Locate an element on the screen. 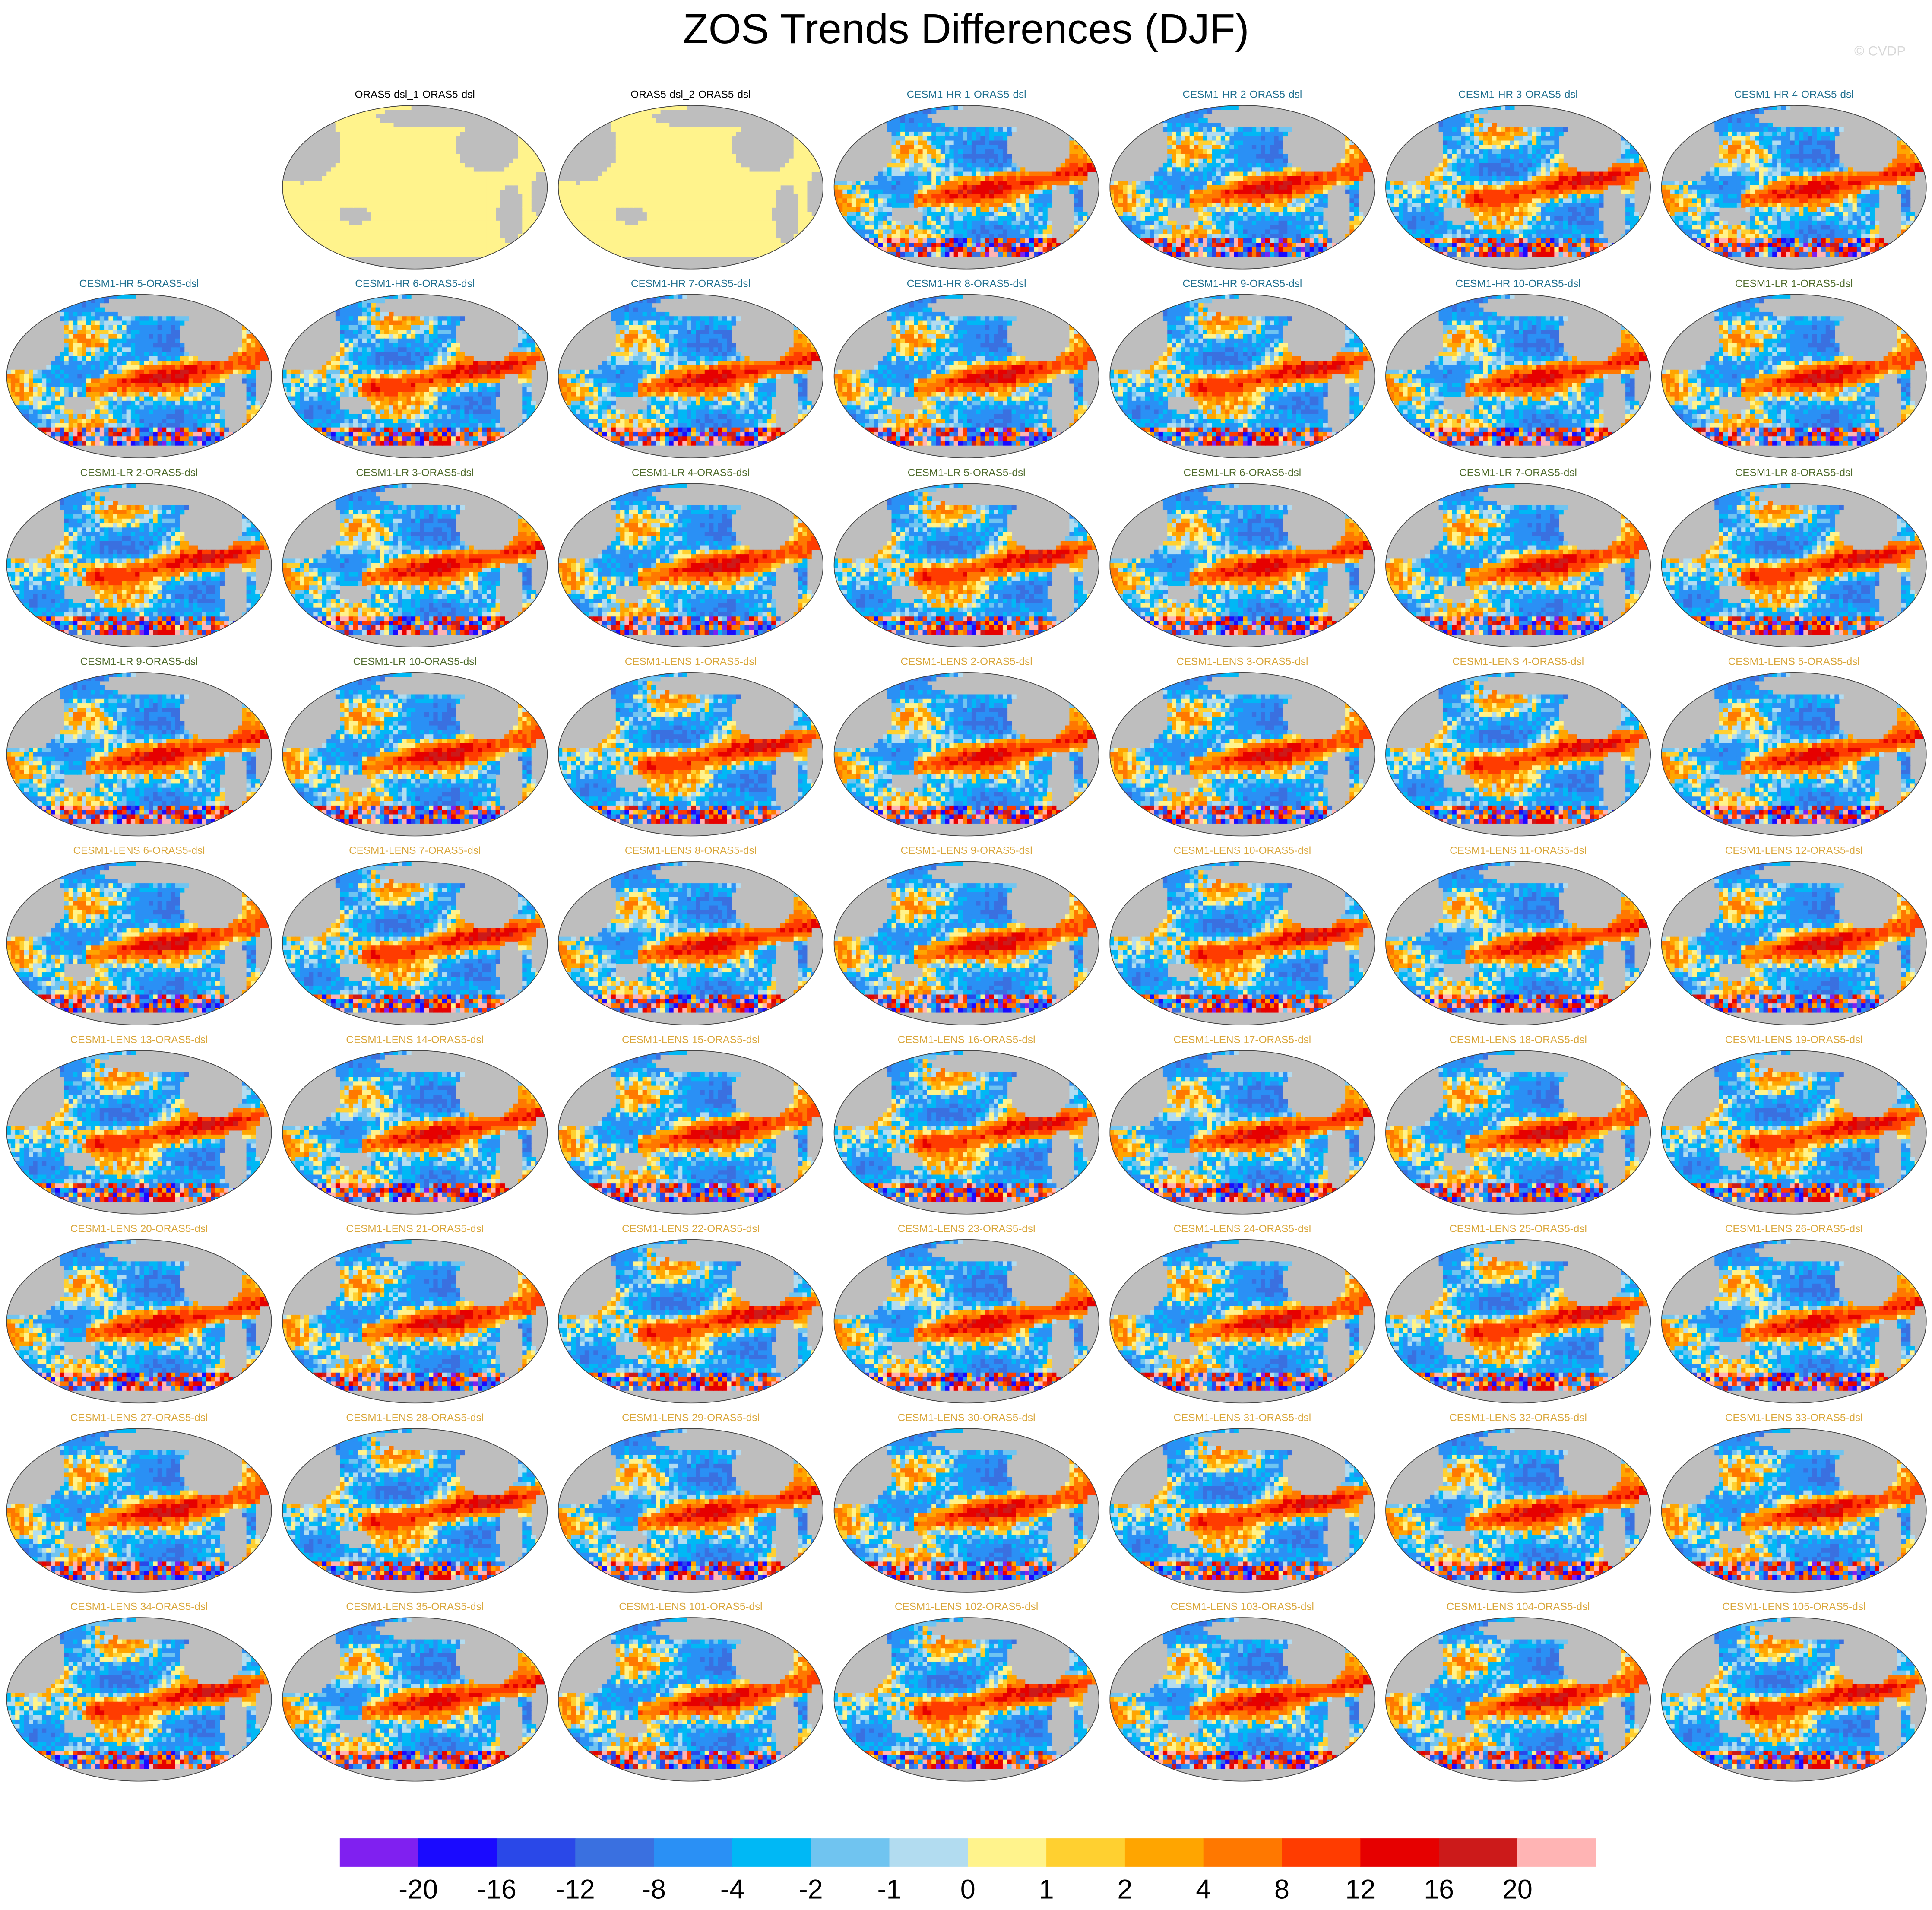 This screenshot has width=1932, height=1910. panel-title: CESM1-LENS 101-ORAS5-dsl is located at coordinates (691, 1607).